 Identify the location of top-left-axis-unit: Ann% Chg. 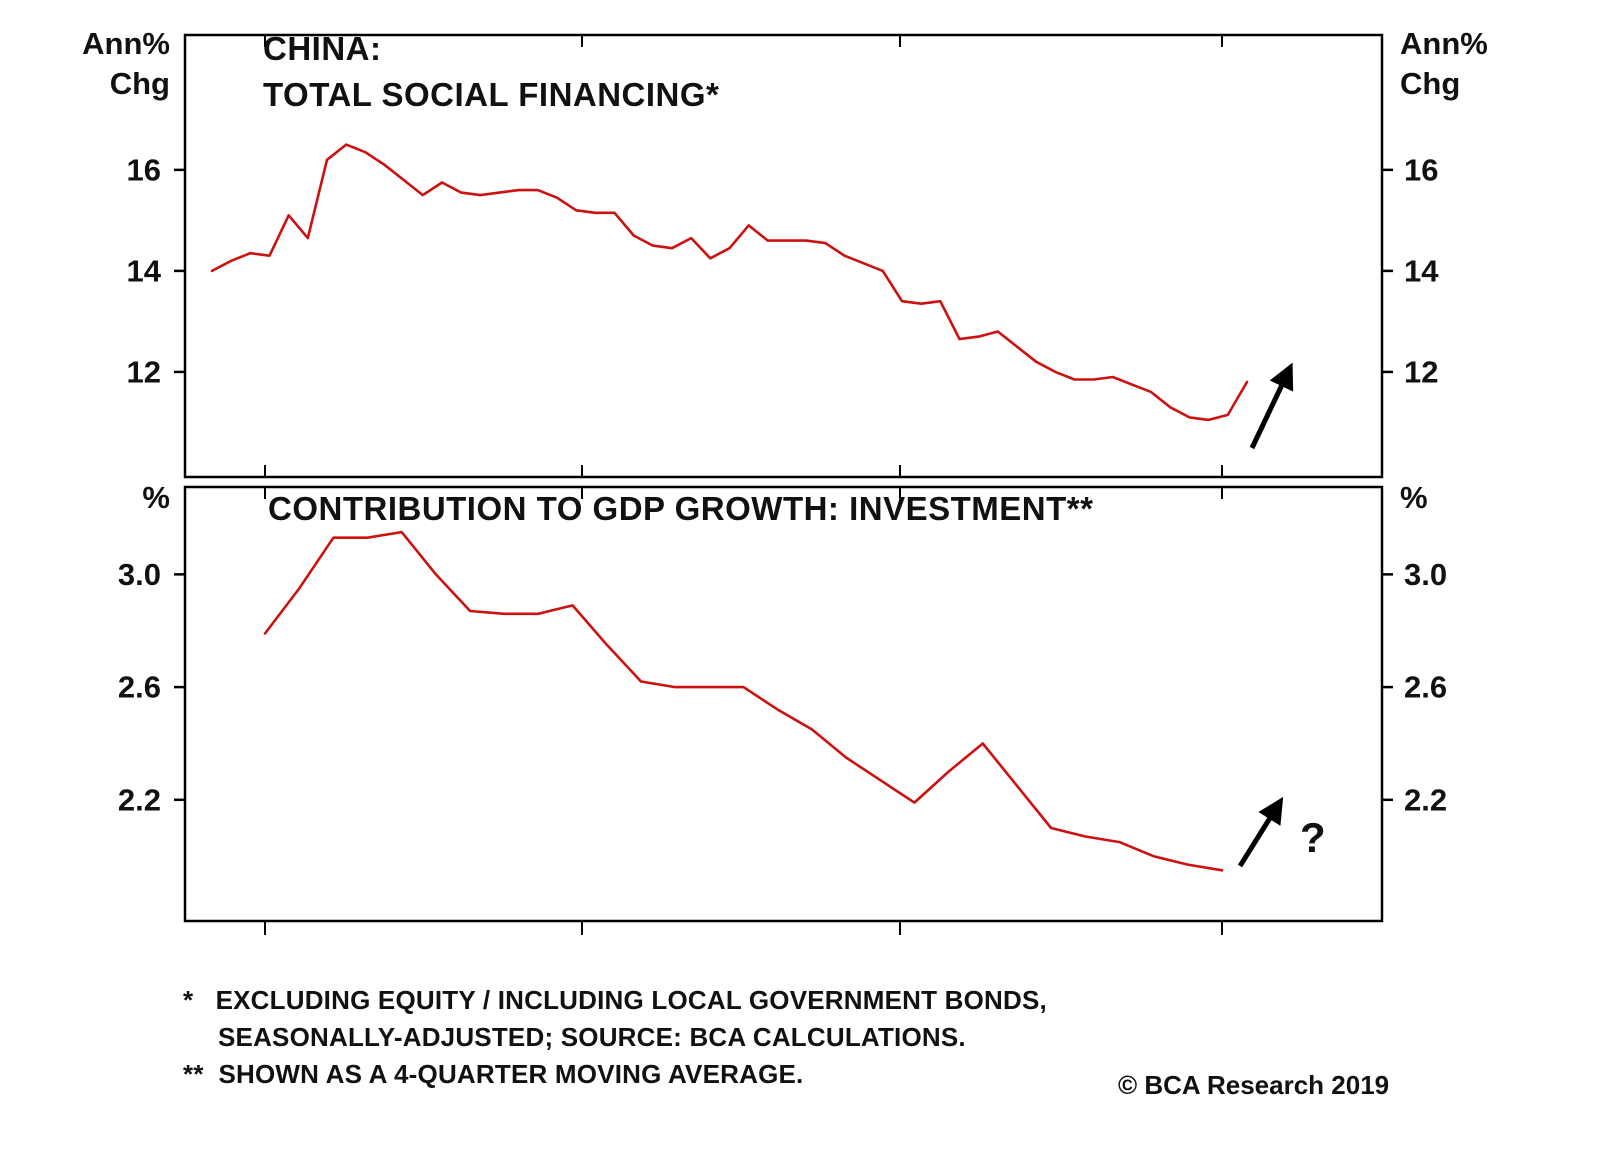
(120, 64).